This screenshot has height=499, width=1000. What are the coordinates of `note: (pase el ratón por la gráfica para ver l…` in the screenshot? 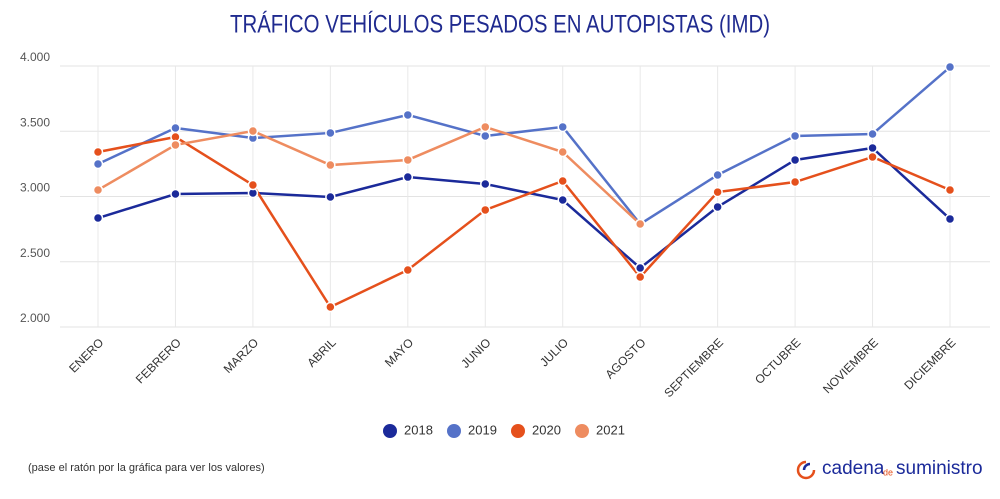 It's located at (146, 468).